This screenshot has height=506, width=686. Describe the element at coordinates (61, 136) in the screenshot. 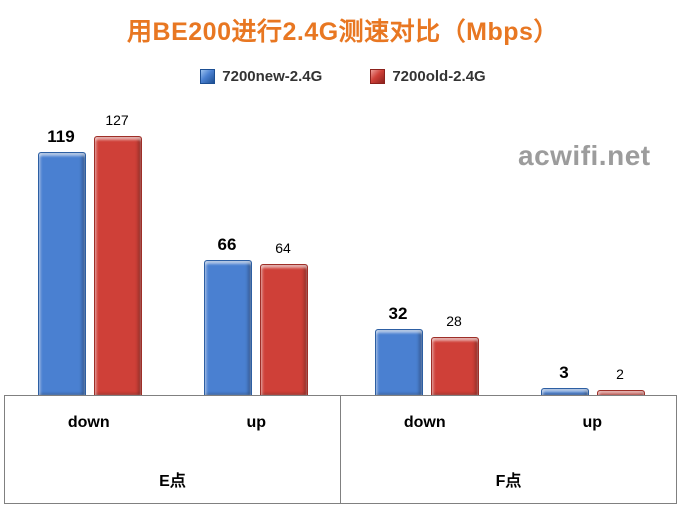

I see `bar-value-label-7200new-2.4G-E点-down: 119` at that location.